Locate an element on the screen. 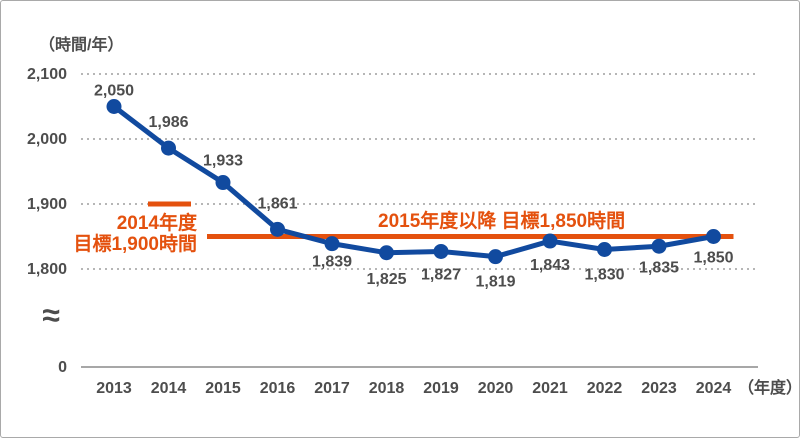 This screenshot has width=800, height=438. data-point-2021 is located at coordinates (550, 241).